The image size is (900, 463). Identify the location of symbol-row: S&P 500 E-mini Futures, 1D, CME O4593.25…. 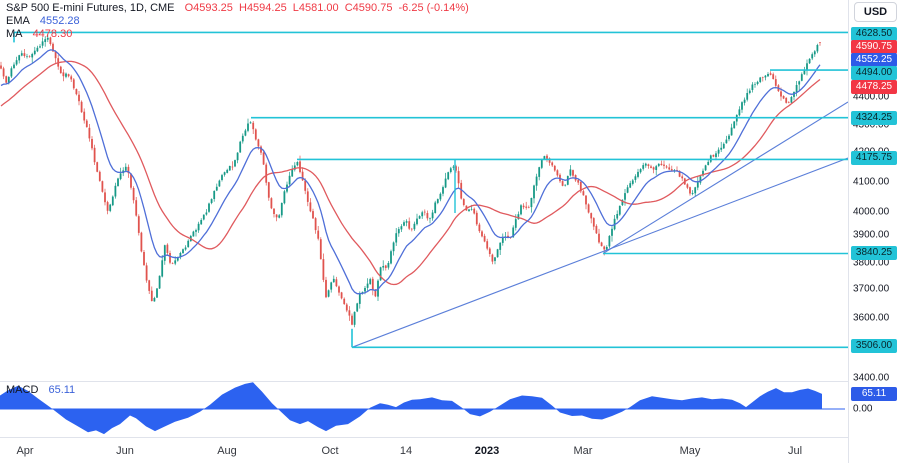
(237, 8).